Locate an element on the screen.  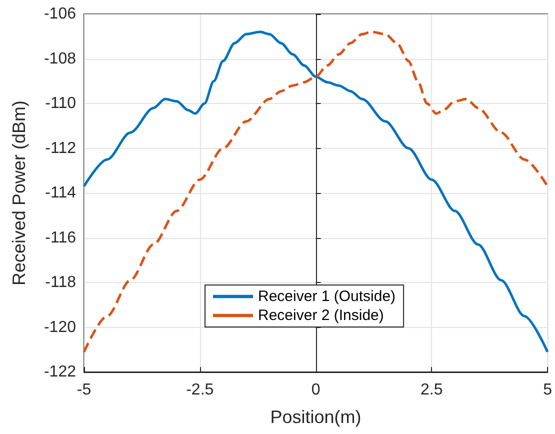
y-tick-label: -114 is located at coordinates (60, 193).